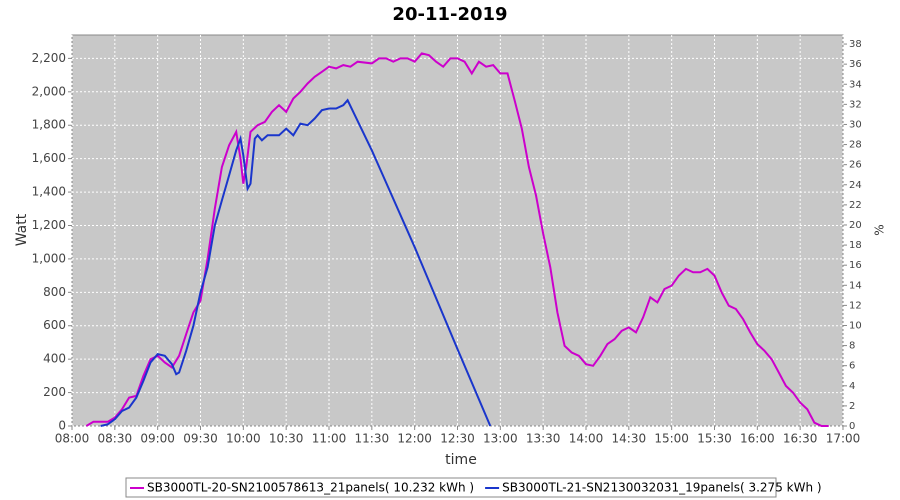  I want to click on legend, so click(451, 487).